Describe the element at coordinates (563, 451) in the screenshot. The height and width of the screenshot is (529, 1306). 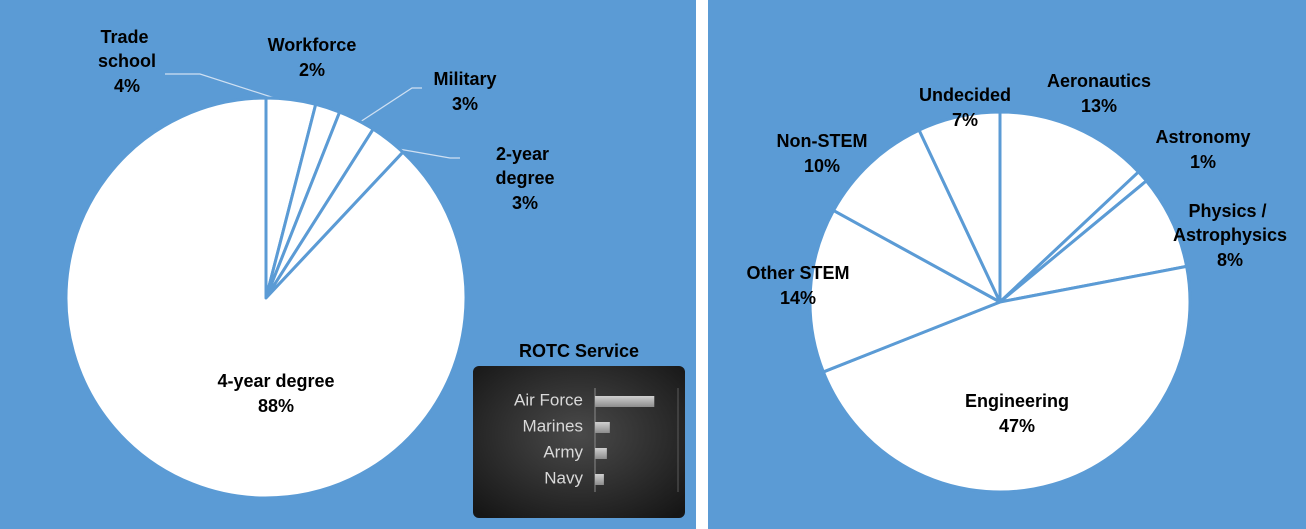
I see `y-tick-label: Army` at that location.